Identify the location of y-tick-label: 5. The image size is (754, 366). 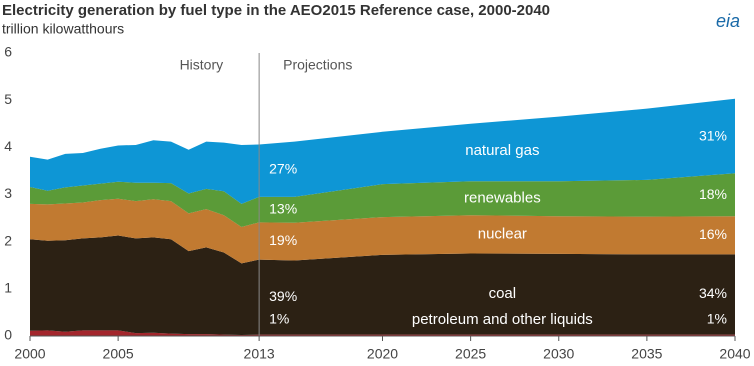
(8, 99).